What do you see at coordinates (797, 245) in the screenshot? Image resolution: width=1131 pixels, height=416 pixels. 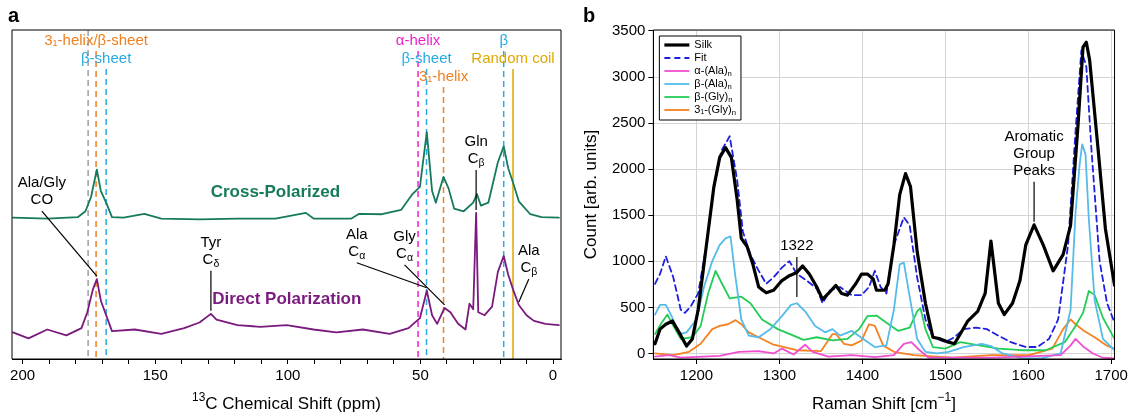 I see `annotation: 1322` at bounding box center [797, 245].